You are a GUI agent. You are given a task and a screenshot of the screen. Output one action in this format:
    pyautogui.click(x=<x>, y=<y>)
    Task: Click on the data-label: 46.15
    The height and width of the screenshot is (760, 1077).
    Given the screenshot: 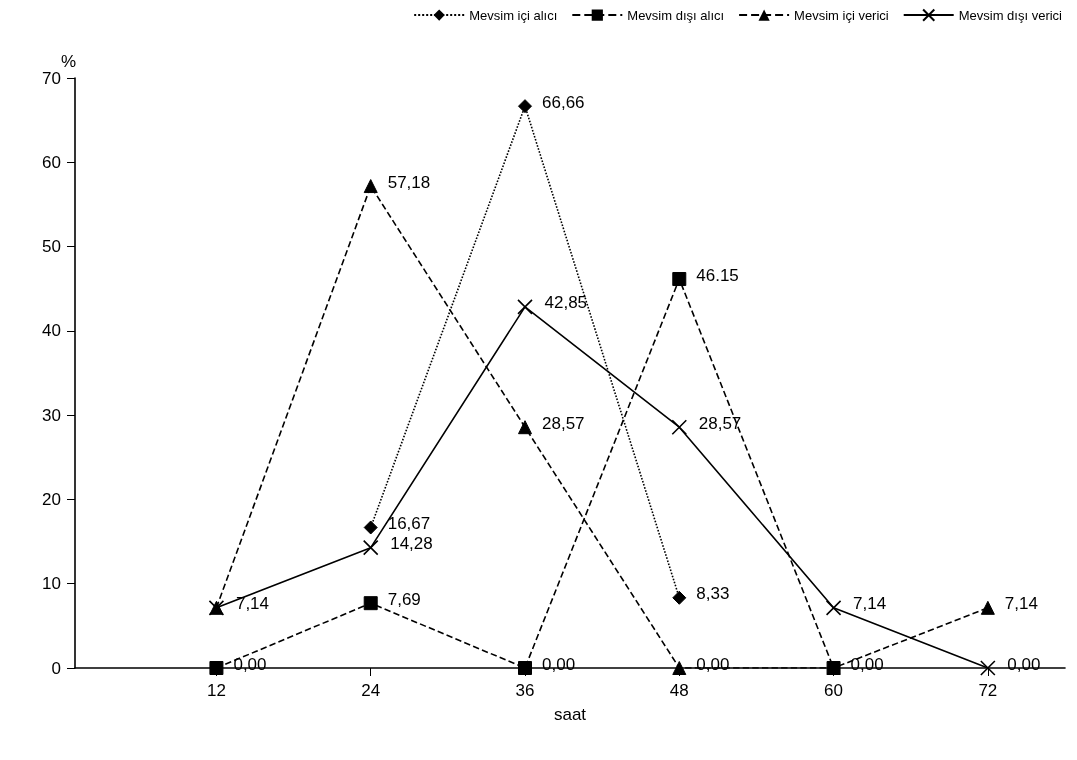 What is the action you would take?
    pyautogui.click(x=717, y=275)
    